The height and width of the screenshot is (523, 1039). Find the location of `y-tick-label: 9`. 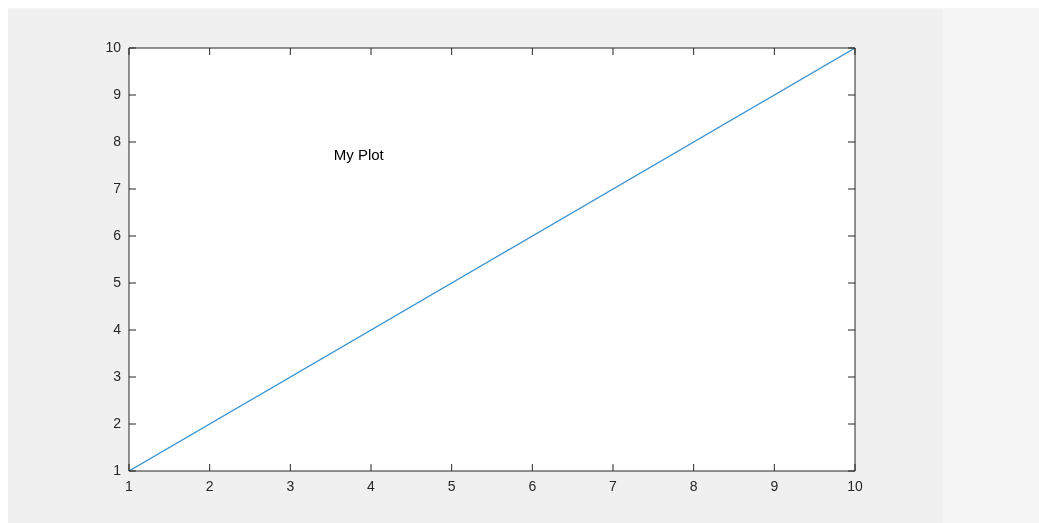

y-tick-label: 9 is located at coordinates (117, 93).